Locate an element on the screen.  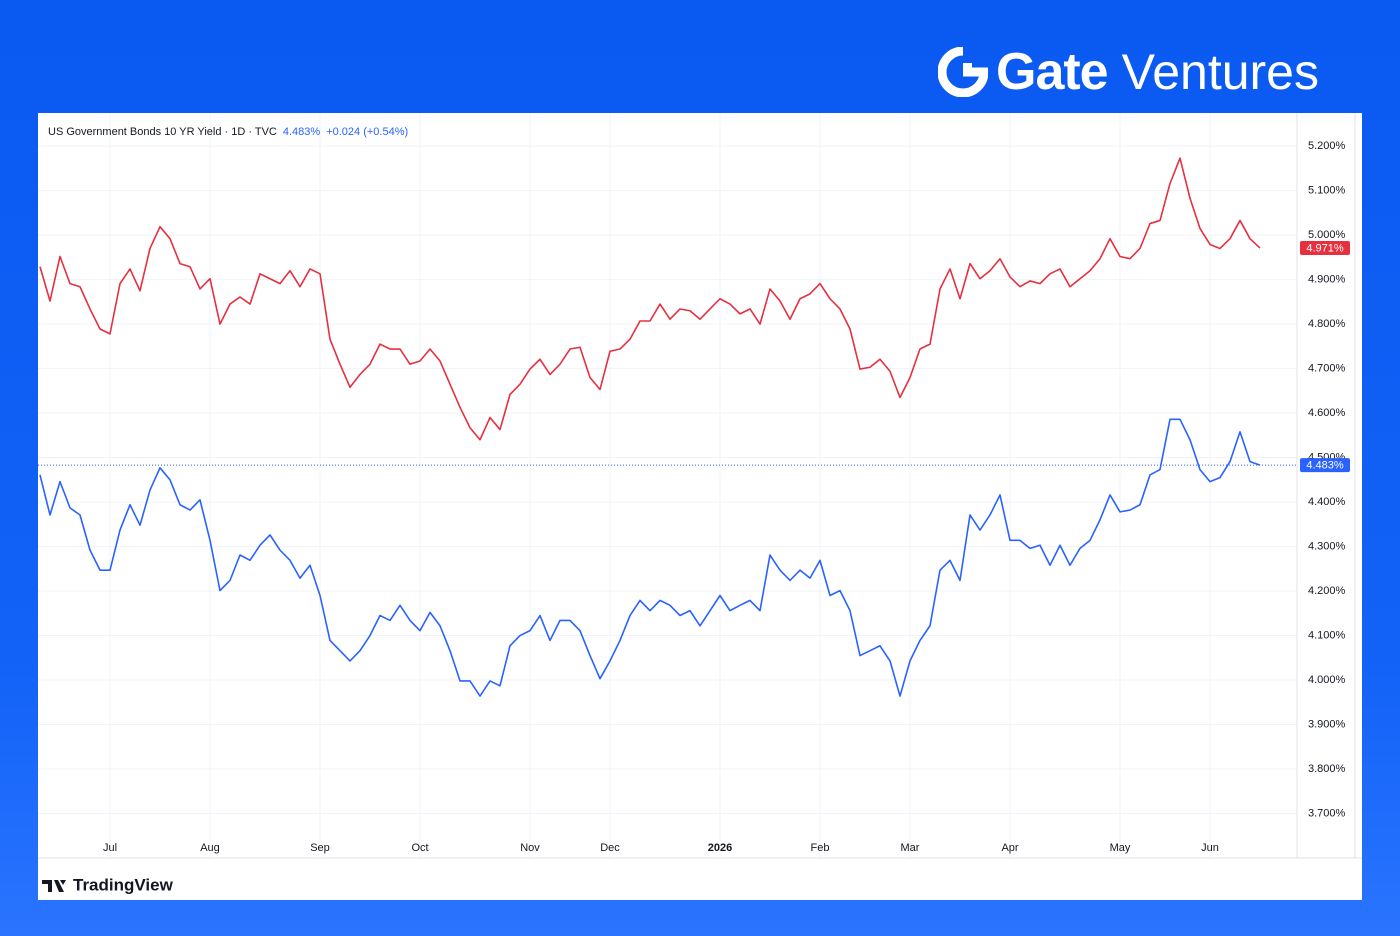
price-label: 4.971% is located at coordinates (1325, 248).